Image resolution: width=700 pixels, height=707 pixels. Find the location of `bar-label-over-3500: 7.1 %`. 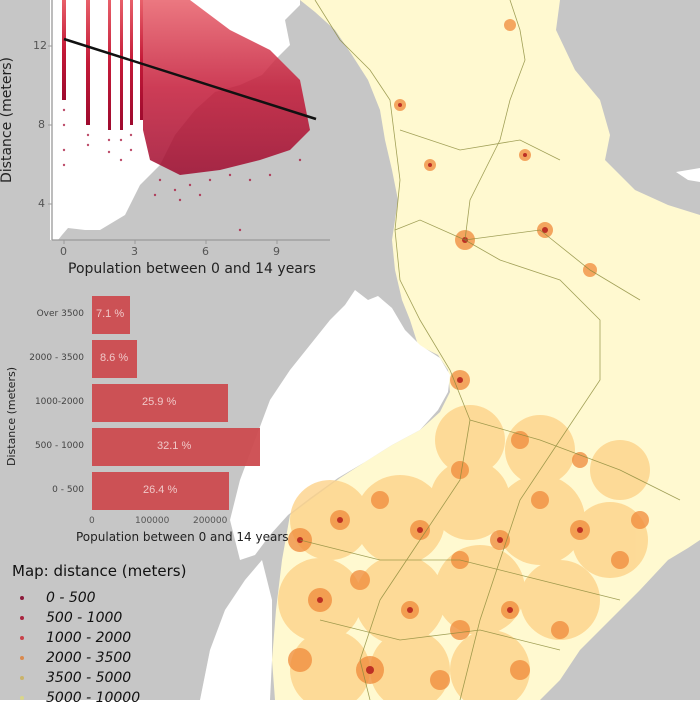

bar-label-over-3500: 7.1 % is located at coordinates (110, 314).